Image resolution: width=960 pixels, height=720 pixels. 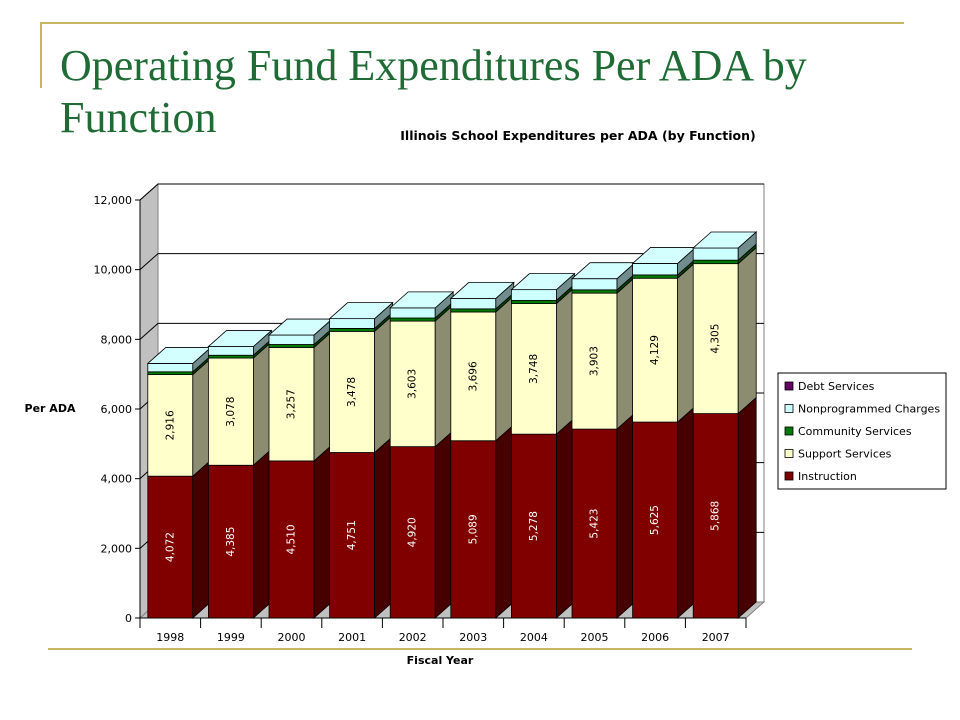 I want to click on bar-instruction-2006, so click(x=655, y=520).